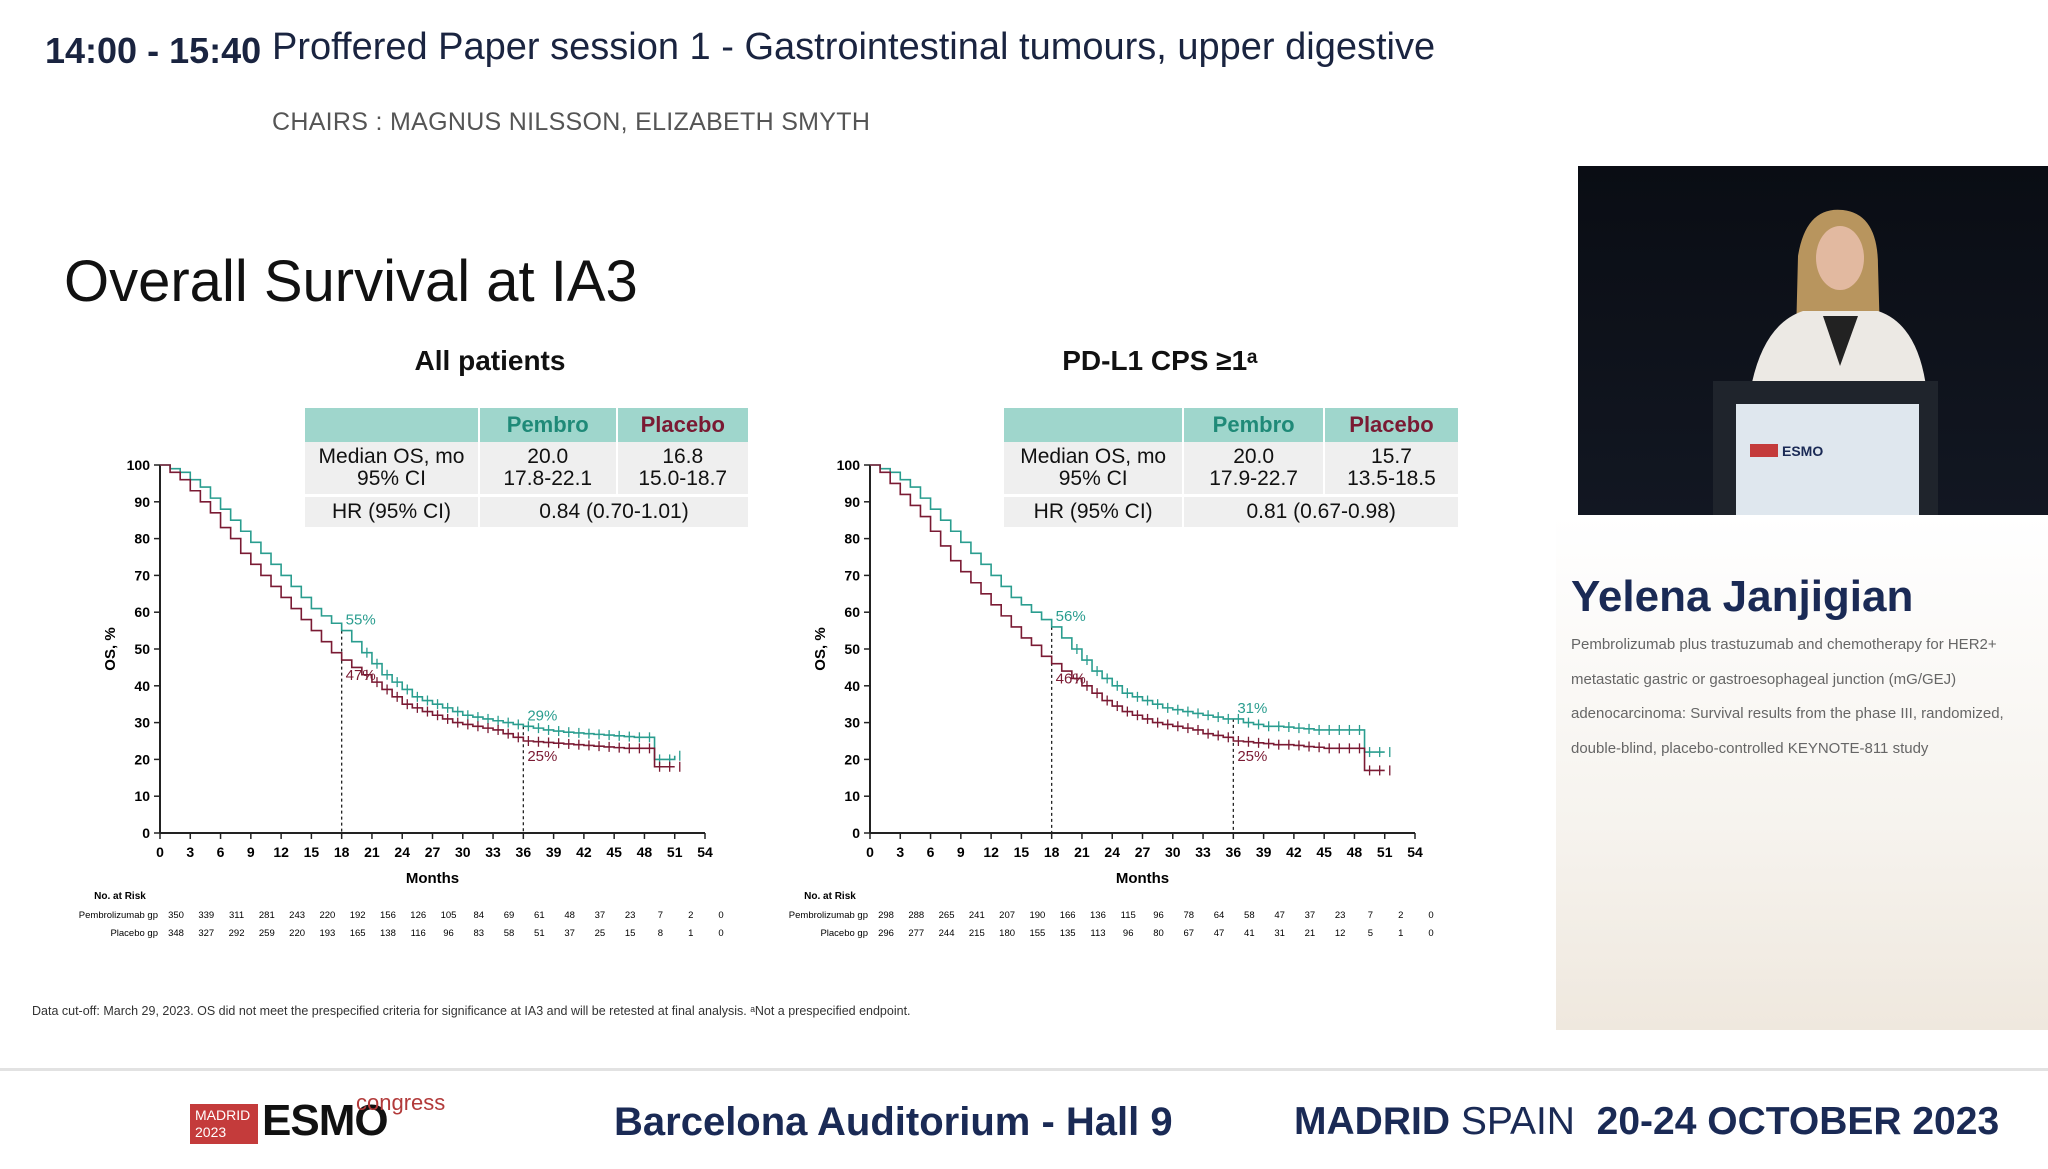 The image size is (2048, 1169). I want to click on landmark-label: 55%, so click(361, 620).